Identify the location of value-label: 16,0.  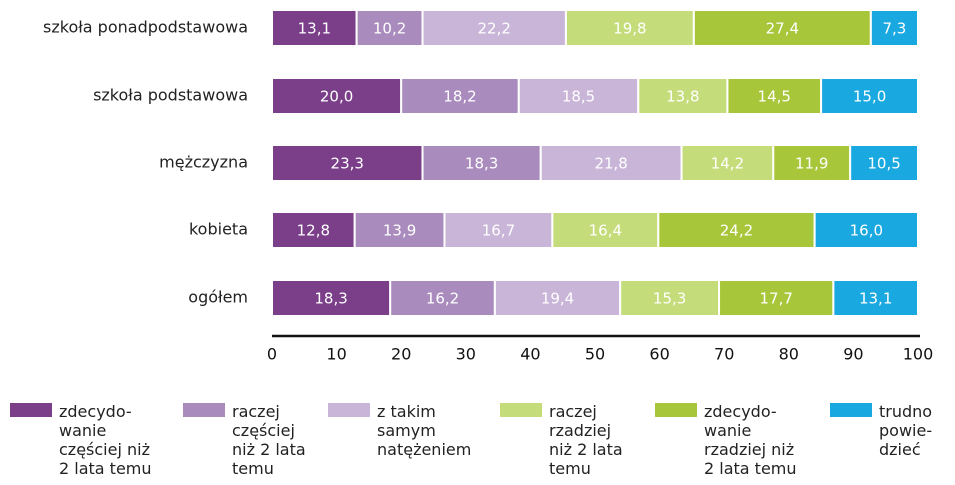
(866, 231).